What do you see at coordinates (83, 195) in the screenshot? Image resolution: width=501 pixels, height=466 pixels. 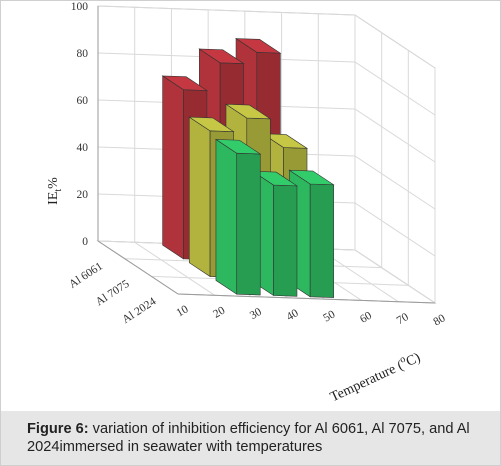 I see `y-tick-label: 20` at bounding box center [83, 195].